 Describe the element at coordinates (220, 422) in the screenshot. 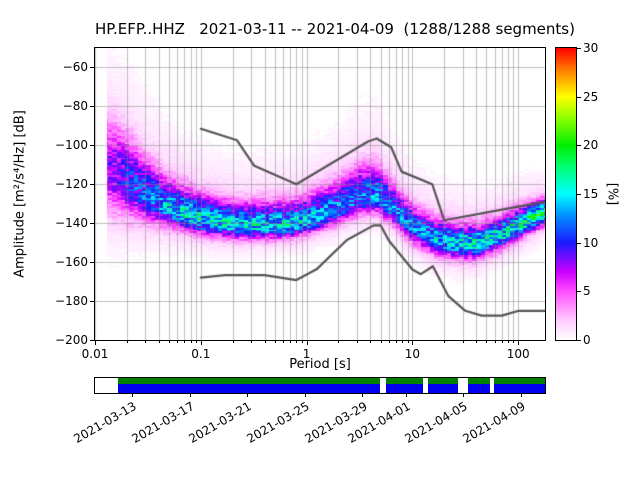

I see `date-tick-label: 2021-03-21` at that location.